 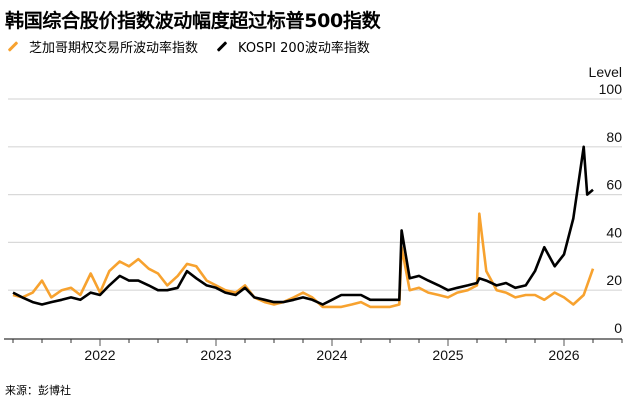 What do you see at coordinates (38, 390) in the screenshot?
I see `source-note: 来源：彭博社` at bounding box center [38, 390].